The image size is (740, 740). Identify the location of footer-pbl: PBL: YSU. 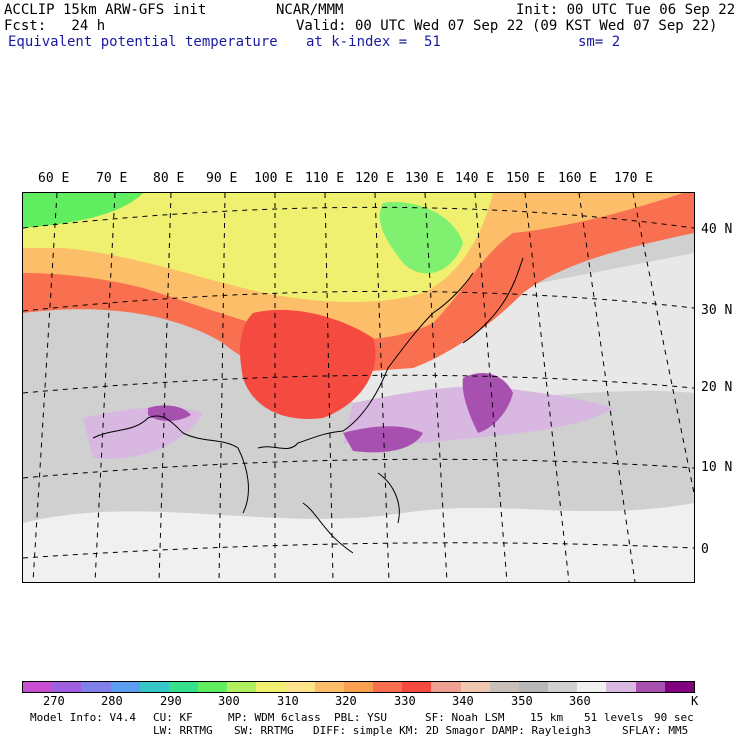
(360, 717).